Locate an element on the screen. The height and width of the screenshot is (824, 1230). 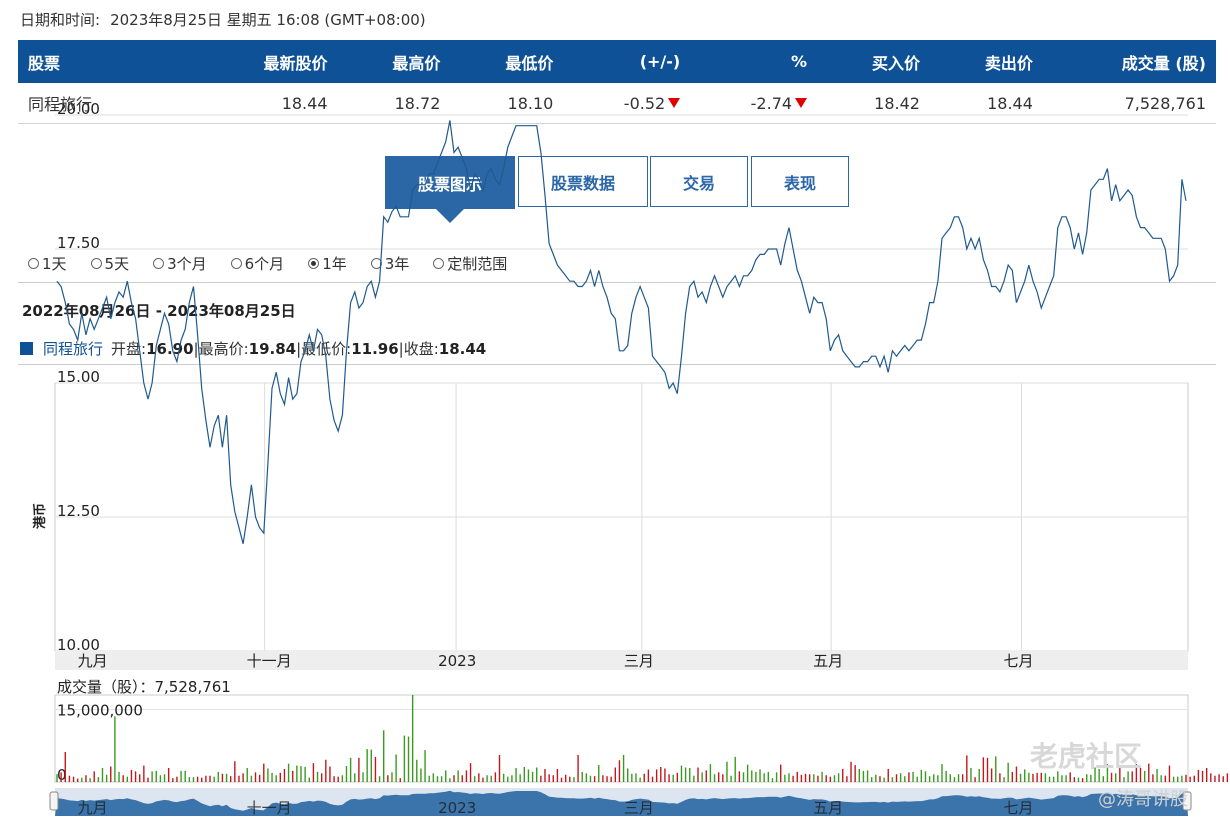
quote-header-row: 股票 最新股价 最高价 最低价 (+/-) % 买入价 卖出价 成交量 (股) is located at coordinates (617, 61).